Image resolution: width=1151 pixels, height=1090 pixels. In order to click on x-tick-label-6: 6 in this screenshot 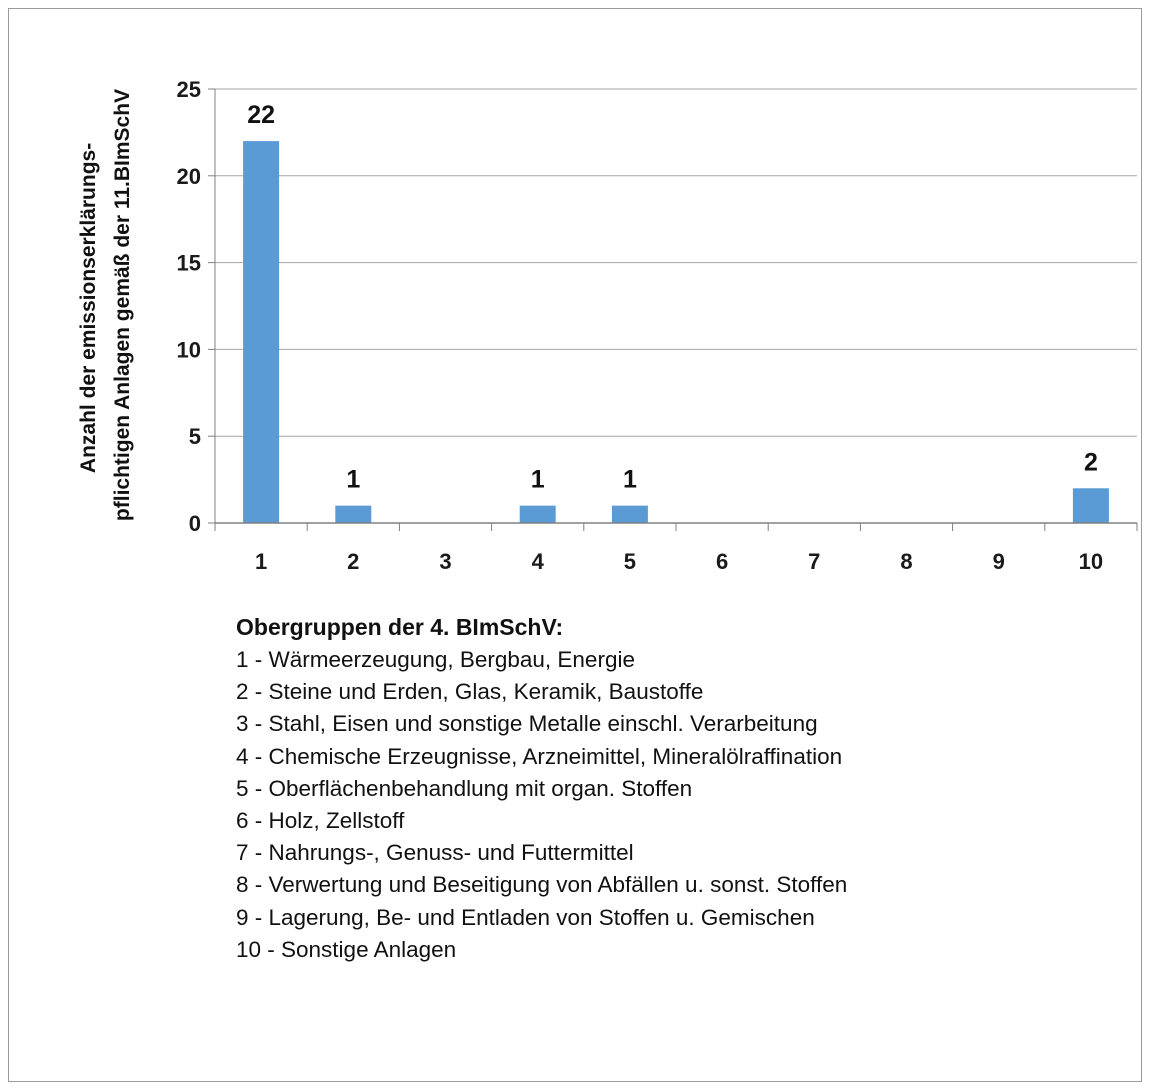, I will do `click(722, 561)`.